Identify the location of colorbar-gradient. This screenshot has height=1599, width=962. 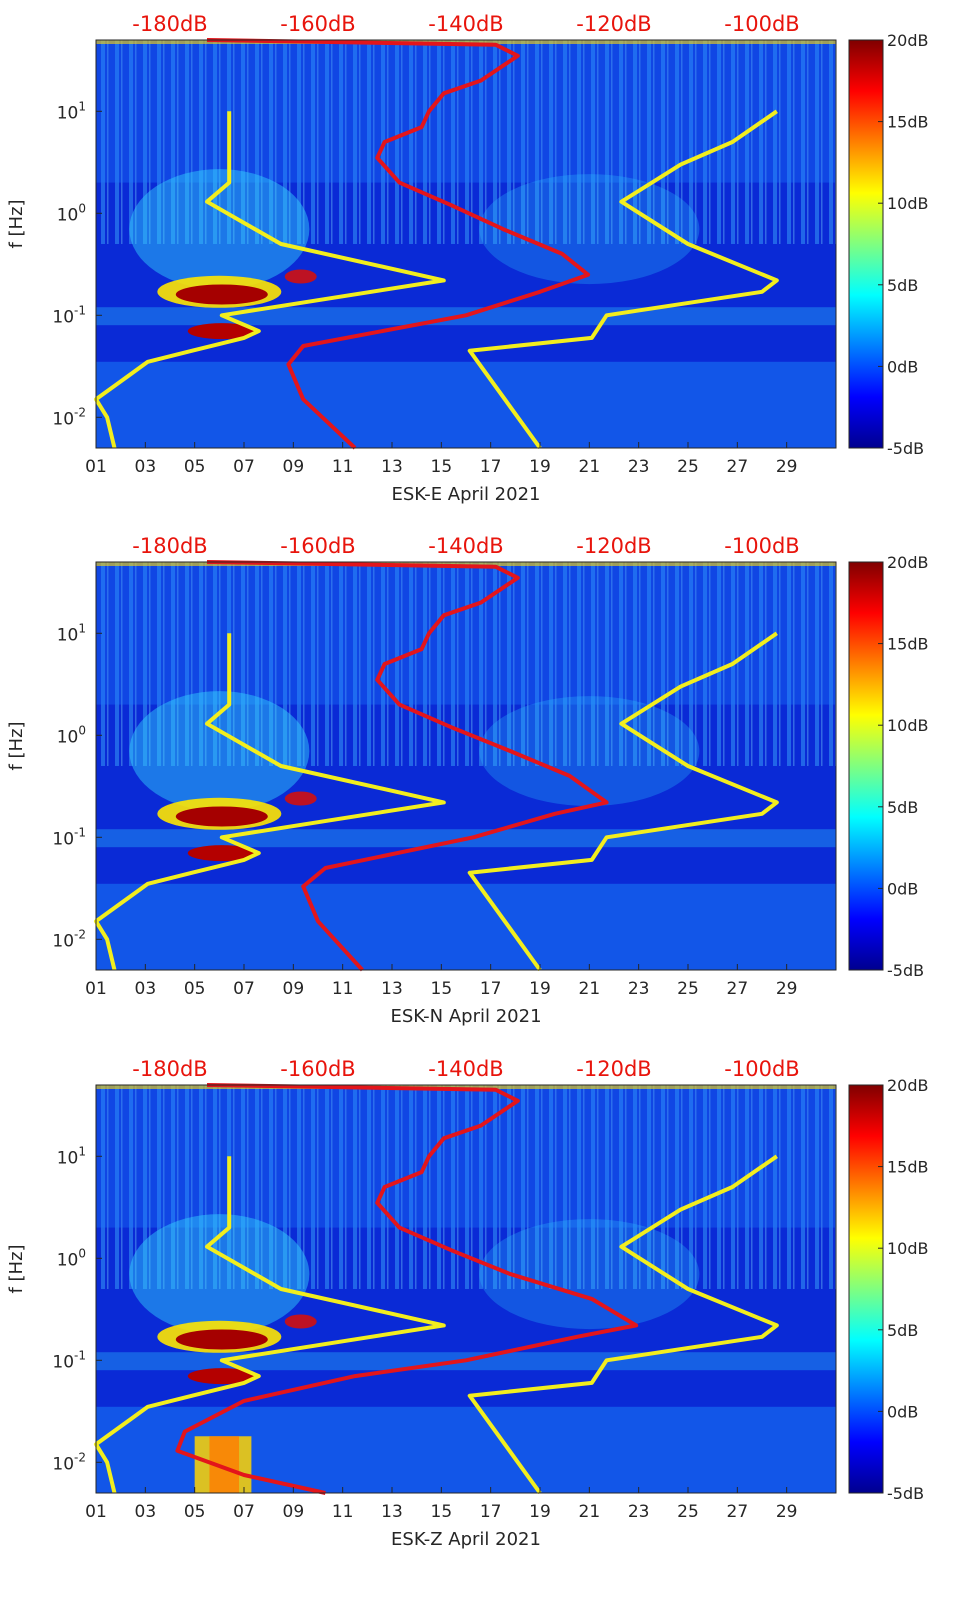
(866, 766).